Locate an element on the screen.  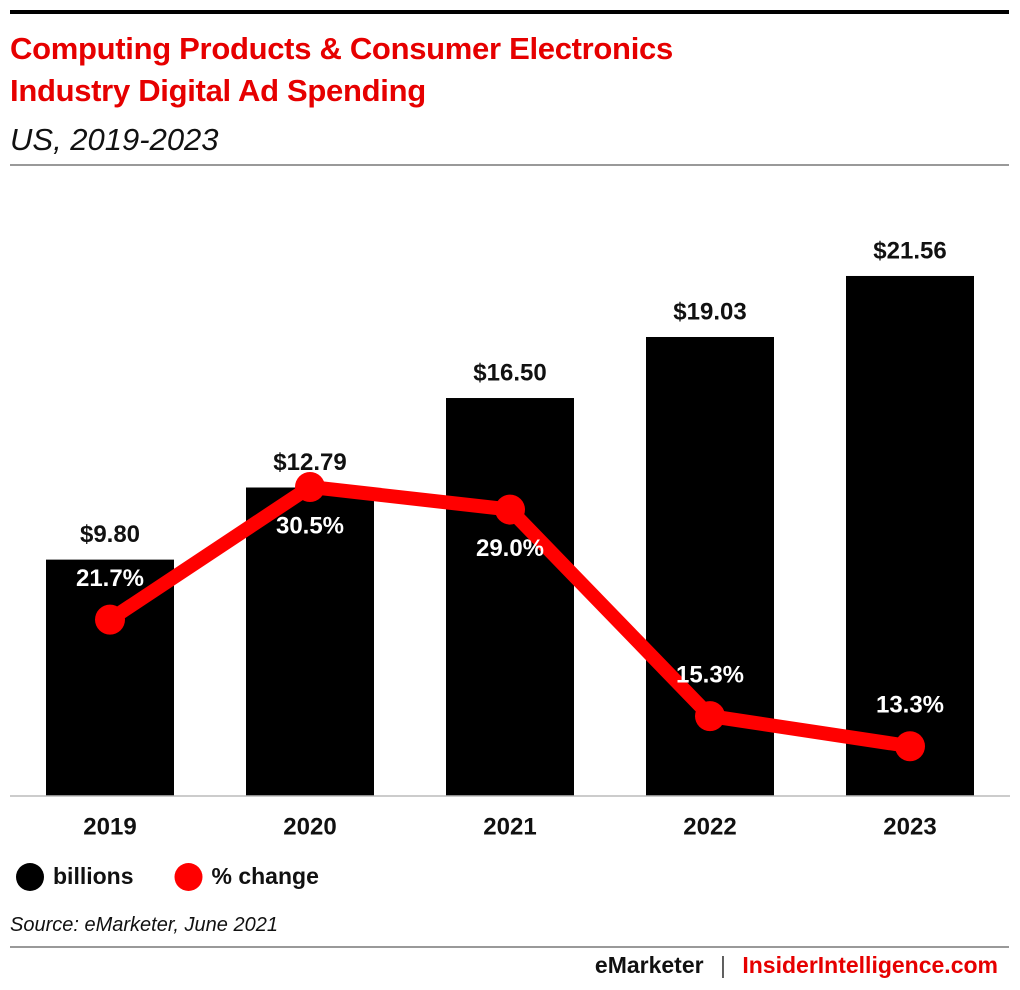
bar-value-label: $21.56 is located at coordinates (909, 250).